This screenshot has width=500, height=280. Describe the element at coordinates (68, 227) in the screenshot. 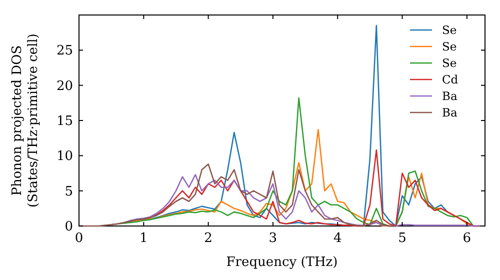

I see `y-tick-label: 0` at that location.